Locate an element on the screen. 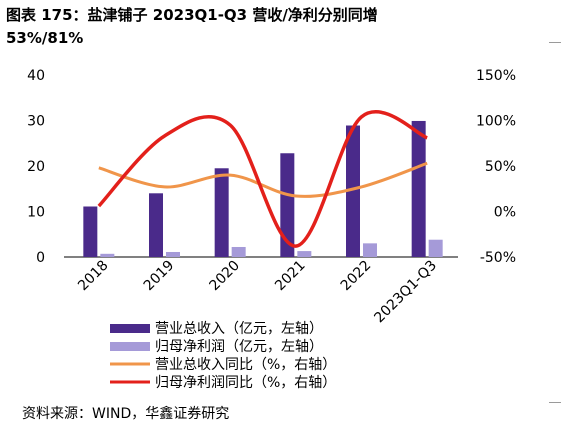 The image size is (563, 426). right-tick-label: 0% is located at coordinates (505, 213).